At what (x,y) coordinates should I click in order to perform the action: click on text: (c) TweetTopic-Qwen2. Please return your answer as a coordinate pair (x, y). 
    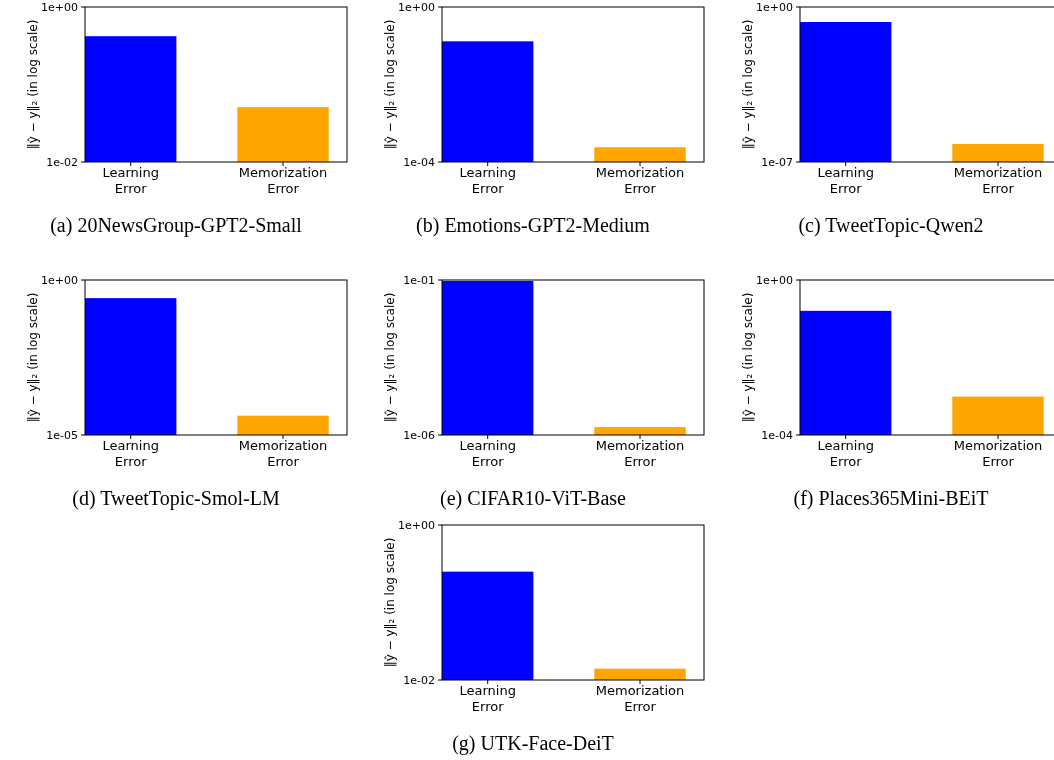
    Looking at the image, I should click on (891, 225).